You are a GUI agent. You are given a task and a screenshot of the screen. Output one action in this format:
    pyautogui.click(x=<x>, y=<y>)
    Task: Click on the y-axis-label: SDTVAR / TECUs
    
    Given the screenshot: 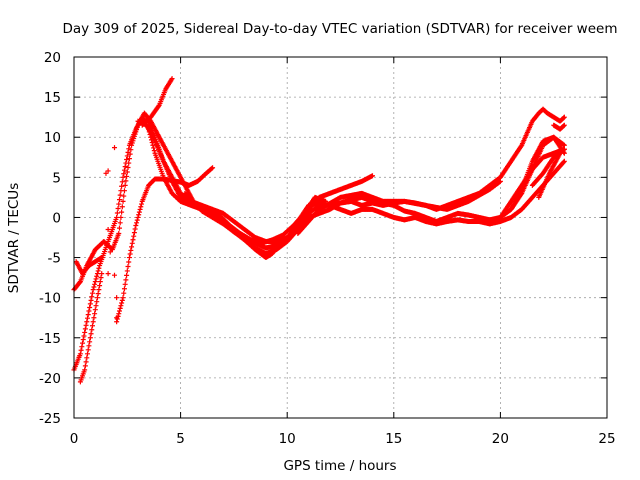 What is the action you would take?
    pyautogui.click(x=14, y=238)
    